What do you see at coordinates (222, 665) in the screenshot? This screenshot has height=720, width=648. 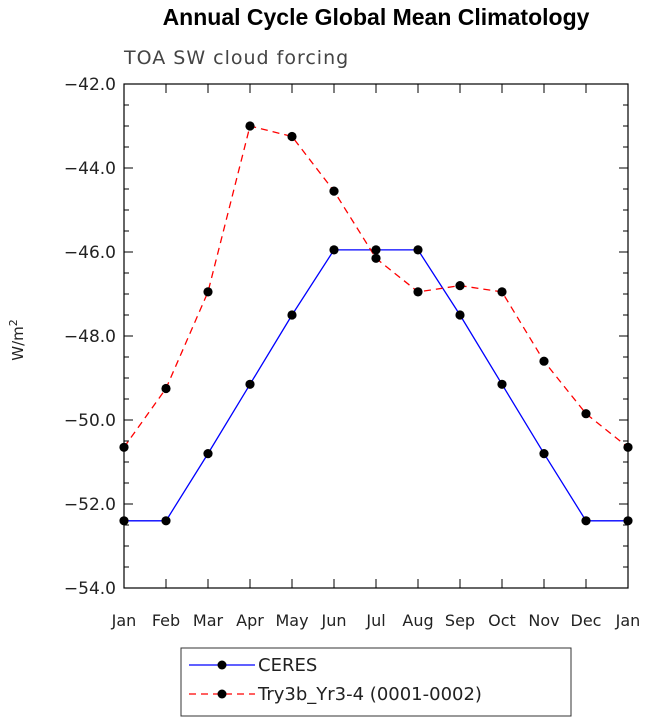 I see `legend-marker-ceres` at bounding box center [222, 665].